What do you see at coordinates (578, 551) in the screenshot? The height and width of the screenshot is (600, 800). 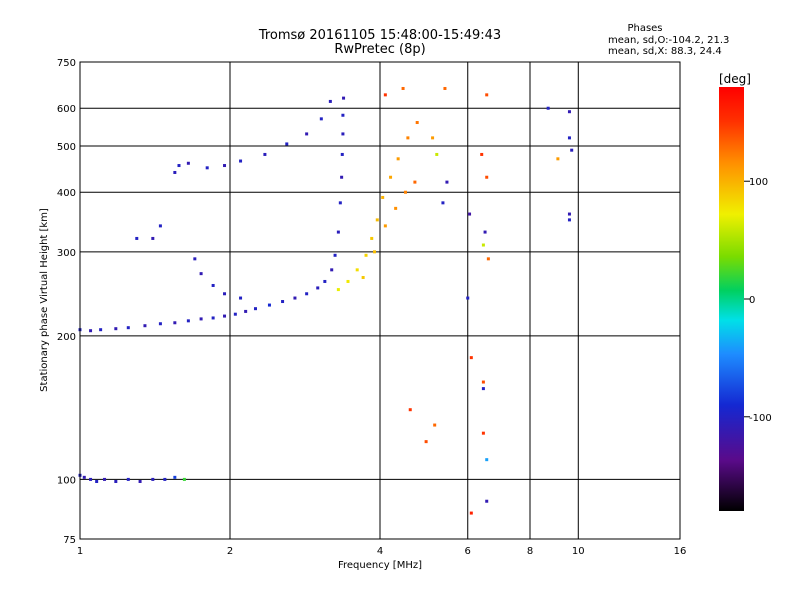 I see `x-tick-label: 10` at bounding box center [578, 551].